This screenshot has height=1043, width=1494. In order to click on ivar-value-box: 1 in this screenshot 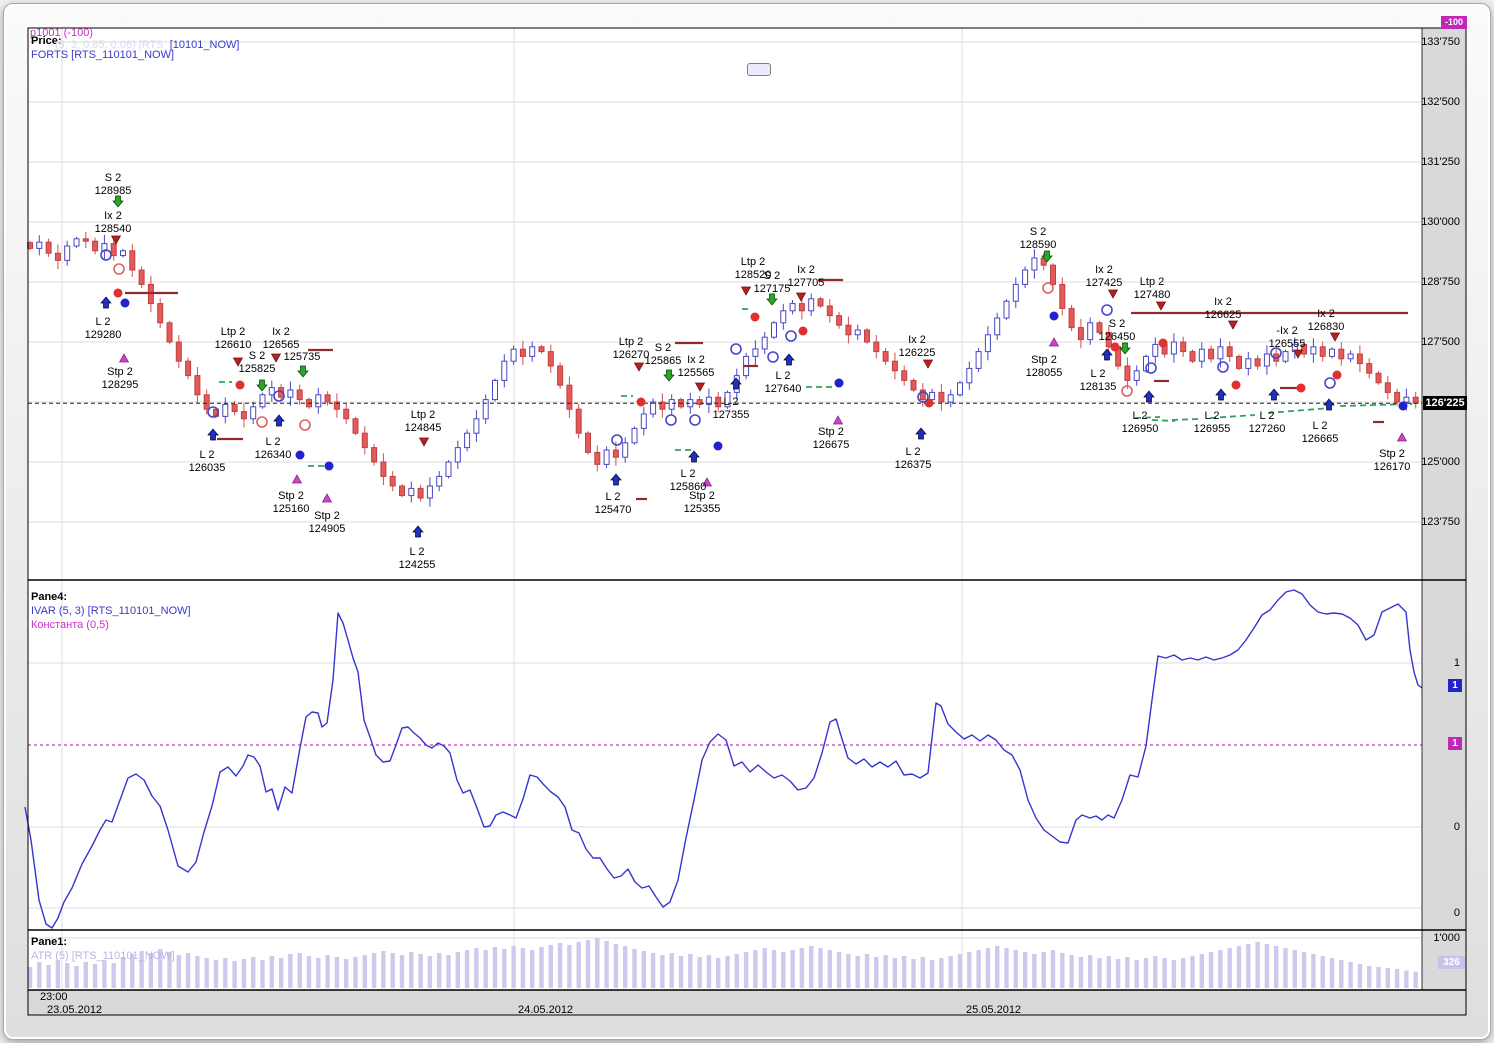, I will do `click(1455, 685)`.